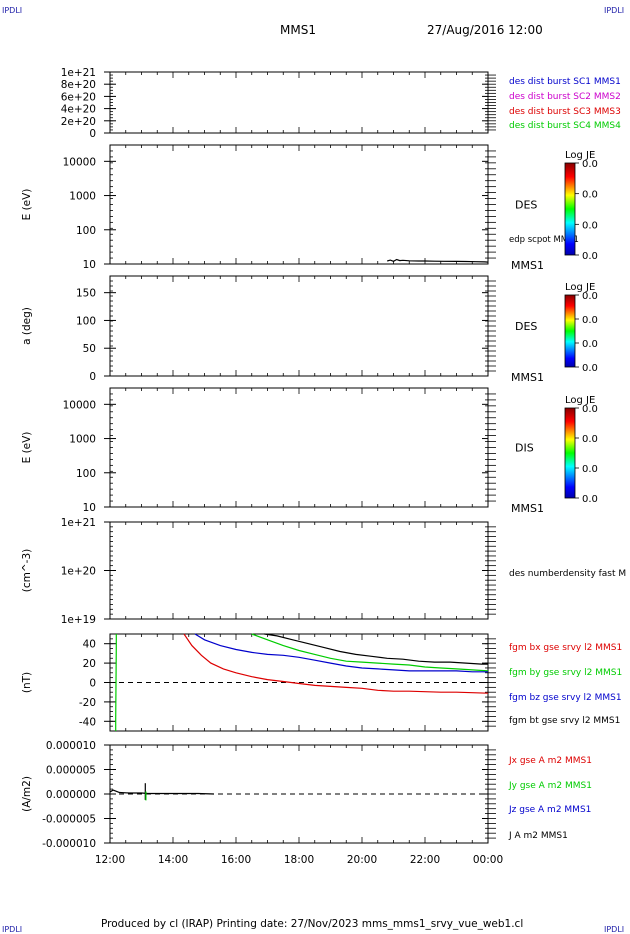 The image size is (630, 934). I want to click on y-tick-label: 1e+20, so click(78, 572).